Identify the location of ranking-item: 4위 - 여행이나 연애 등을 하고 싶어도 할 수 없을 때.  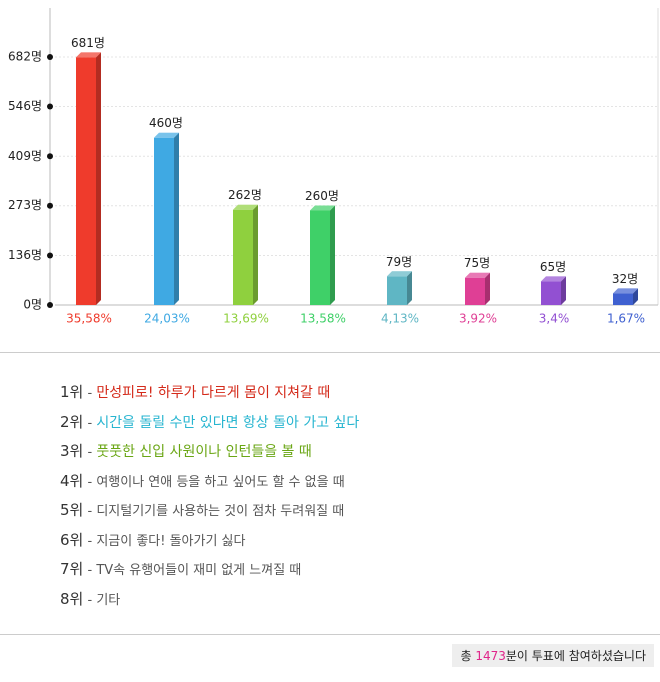
(209, 482).